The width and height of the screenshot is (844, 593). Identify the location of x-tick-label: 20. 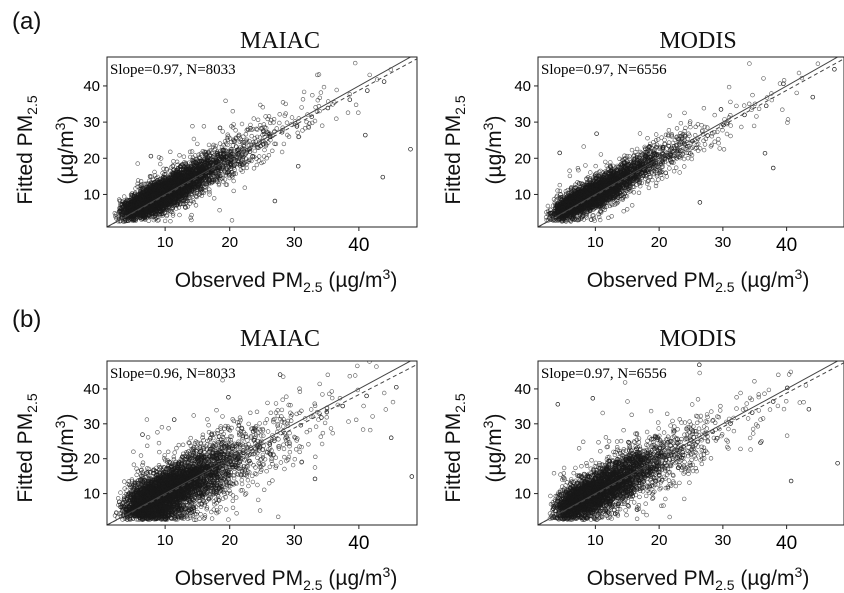
(229, 242).